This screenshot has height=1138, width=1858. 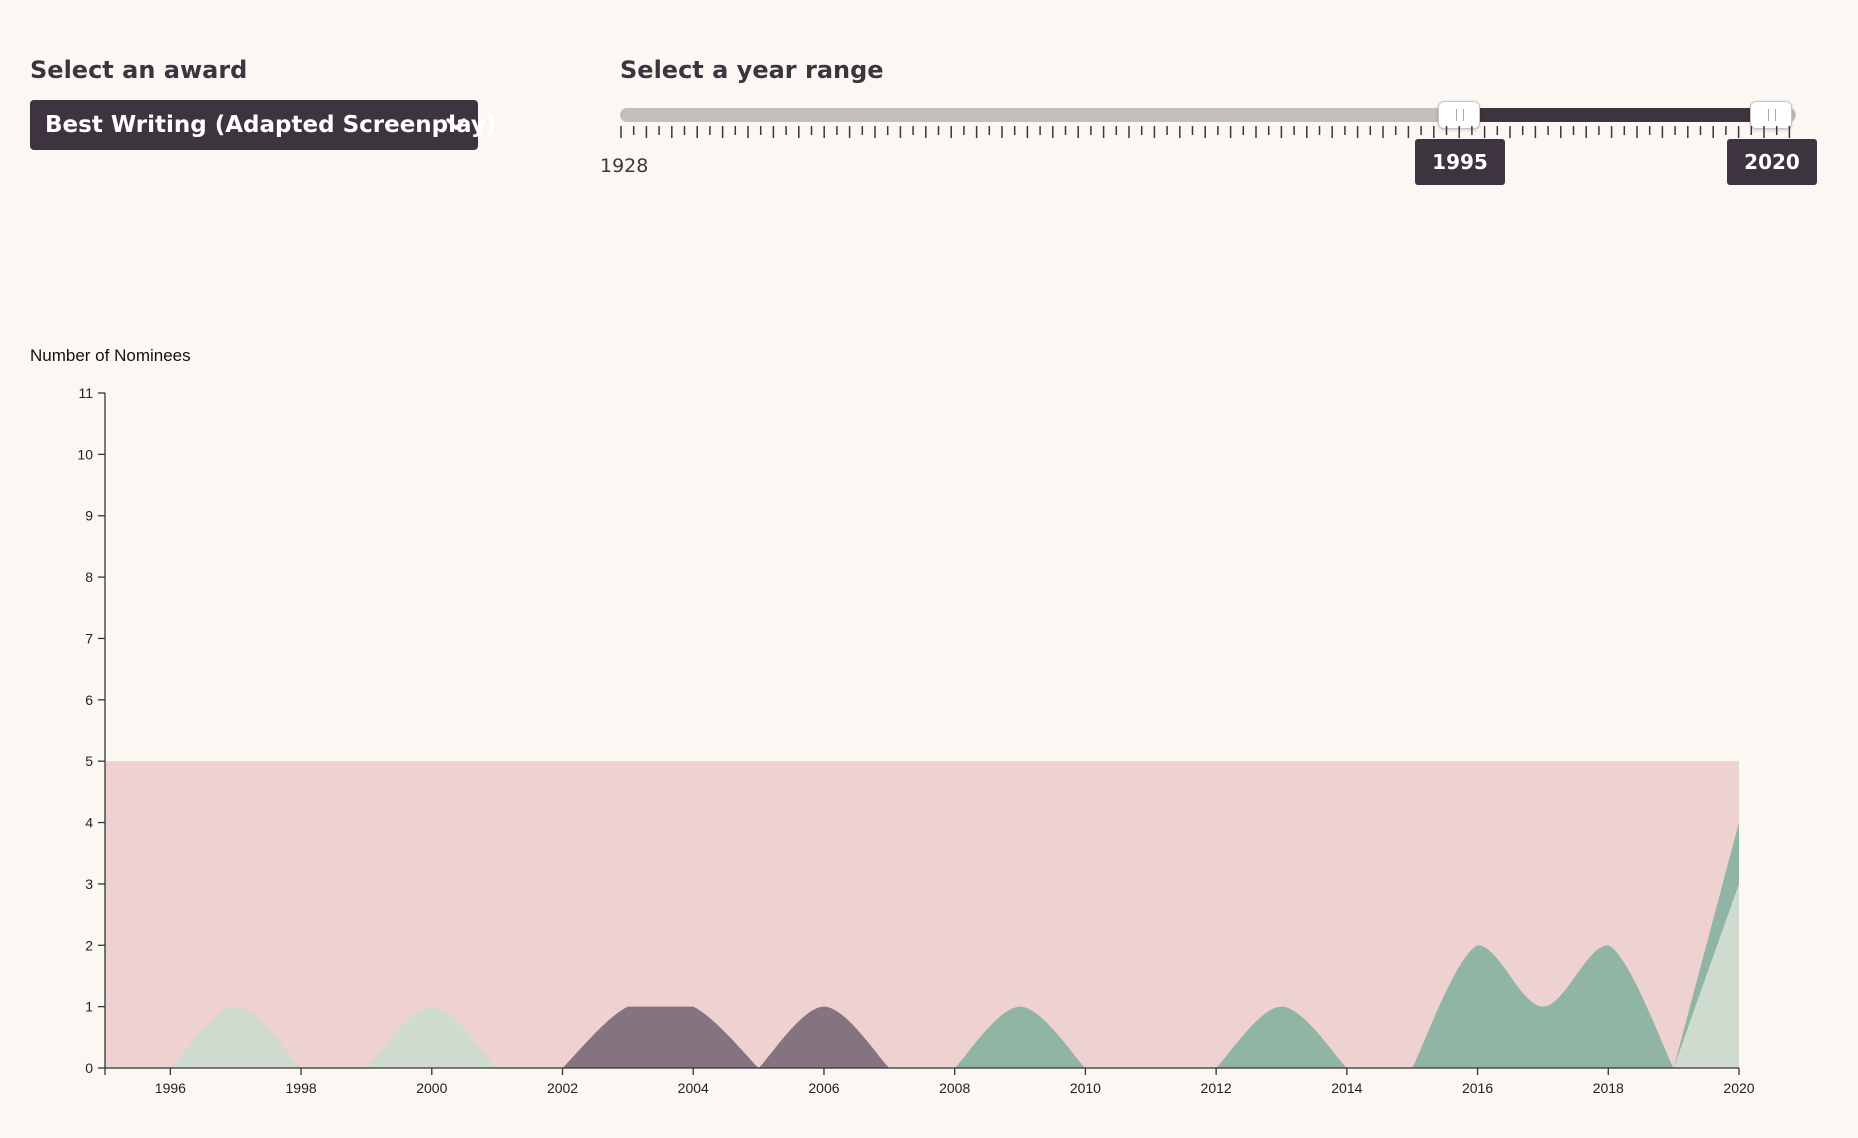 What do you see at coordinates (89, 638) in the screenshot?
I see `y-tick-label: 7` at bounding box center [89, 638].